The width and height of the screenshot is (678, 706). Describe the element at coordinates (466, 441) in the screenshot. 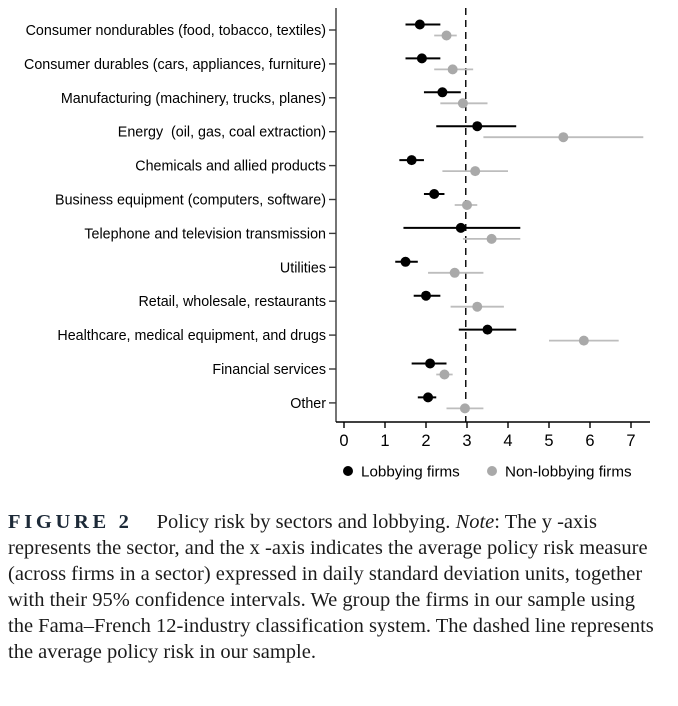

I see `x-tick-label: 3` at that location.